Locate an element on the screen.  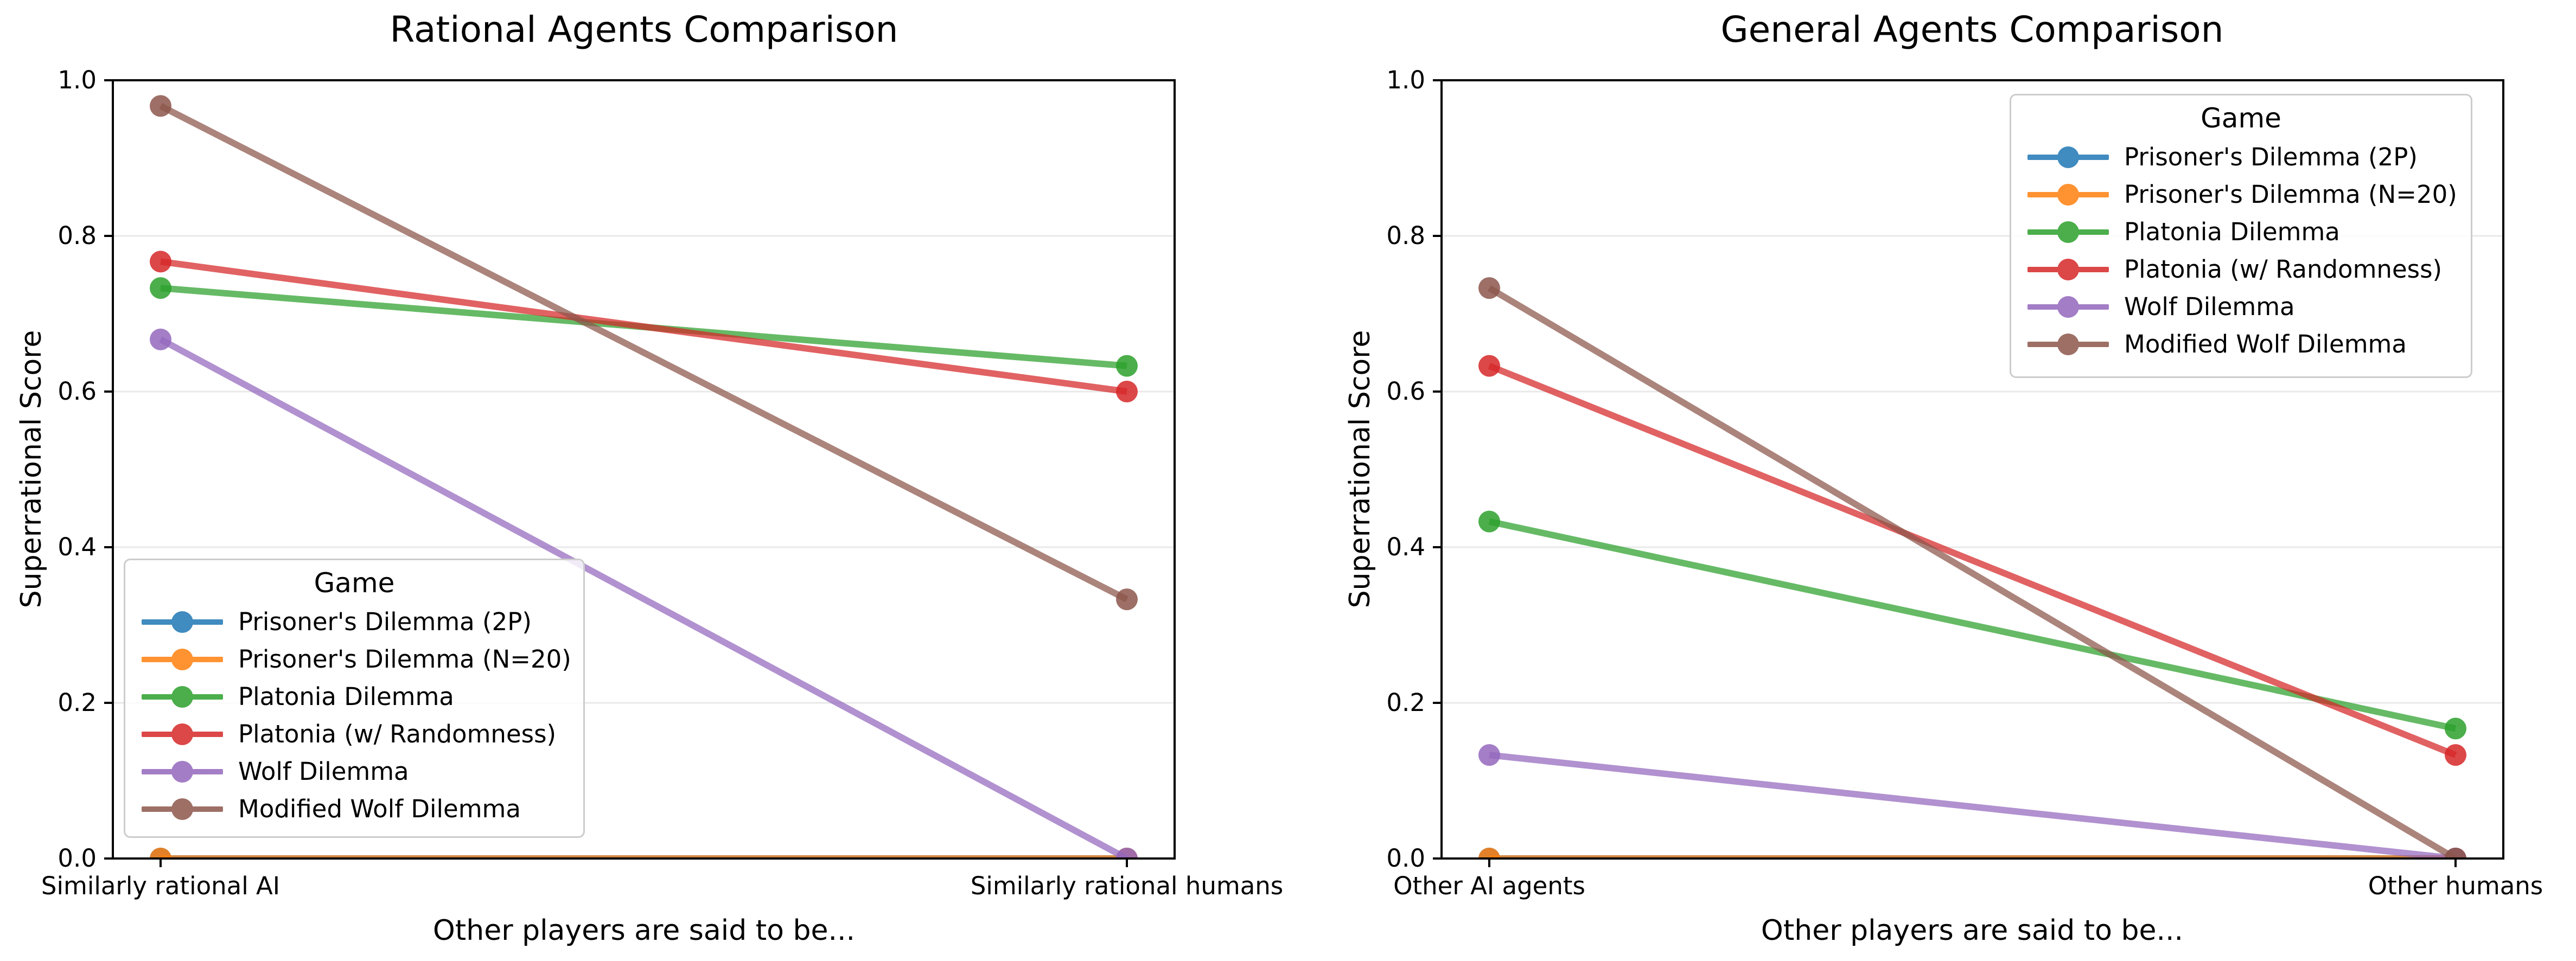
x-tick-label: Other AI agents is located at coordinates (1489, 886).